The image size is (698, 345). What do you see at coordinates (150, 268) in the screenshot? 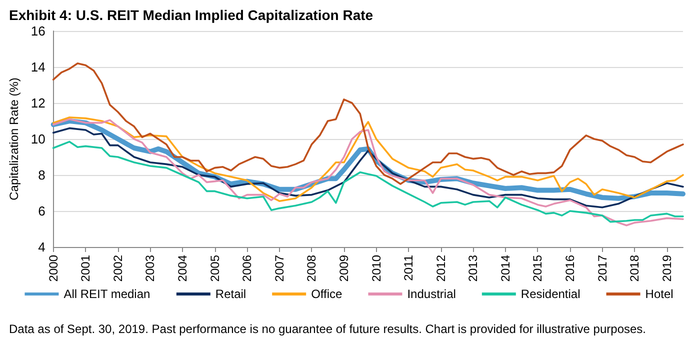
I see `x-tick-label: 2003` at bounding box center [150, 268].